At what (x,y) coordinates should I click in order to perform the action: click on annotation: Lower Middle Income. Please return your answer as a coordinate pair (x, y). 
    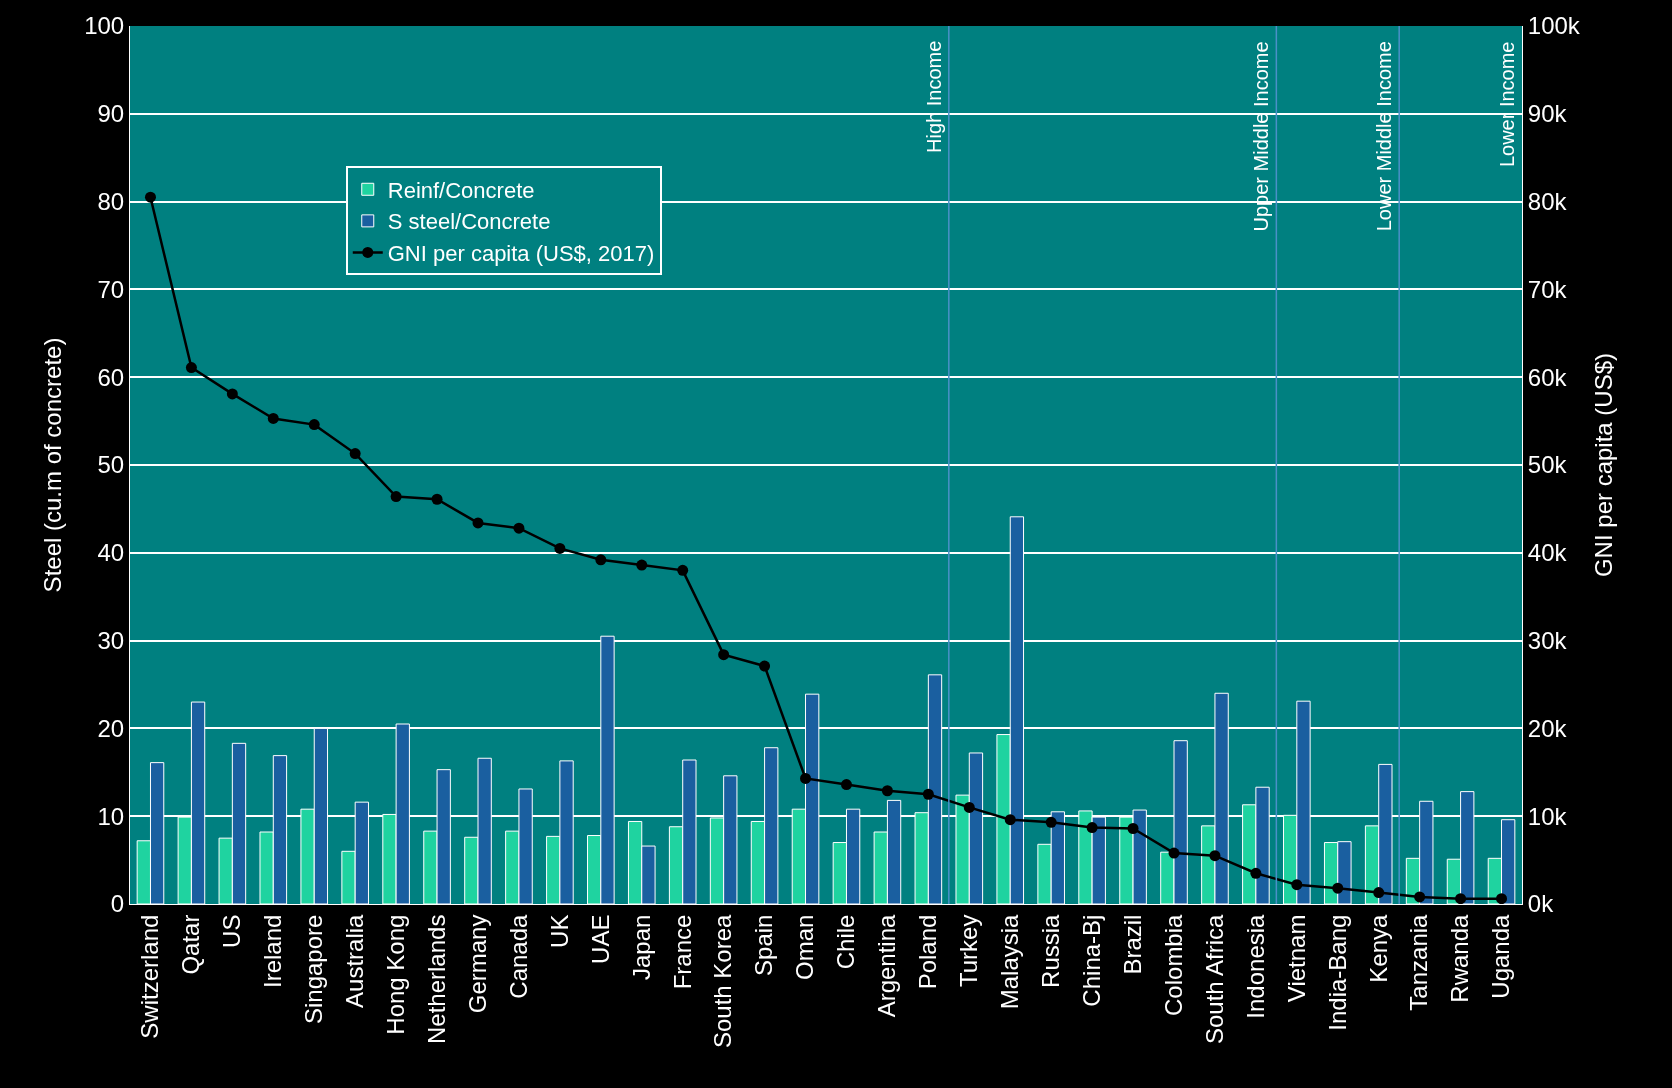
    Looking at the image, I should click on (1383, 136).